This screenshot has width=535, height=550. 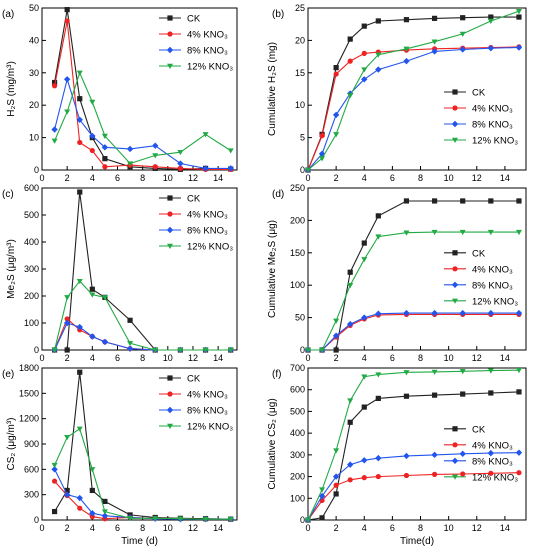 What do you see at coordinates (34, 138) in the screenshot?
I see `y-tick-label: 10` at bounding box center [34, 138].